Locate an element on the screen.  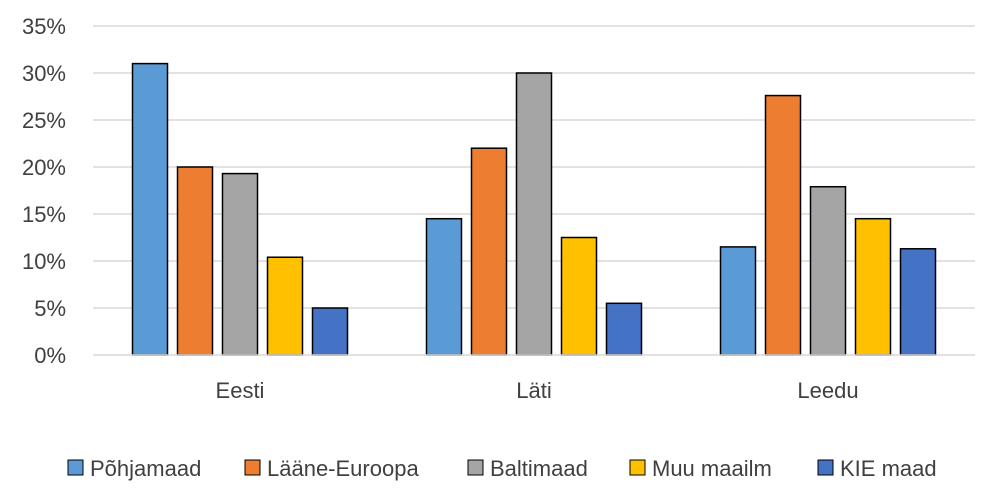
y-tick-label: 35% is located at coordinates (44, 26).